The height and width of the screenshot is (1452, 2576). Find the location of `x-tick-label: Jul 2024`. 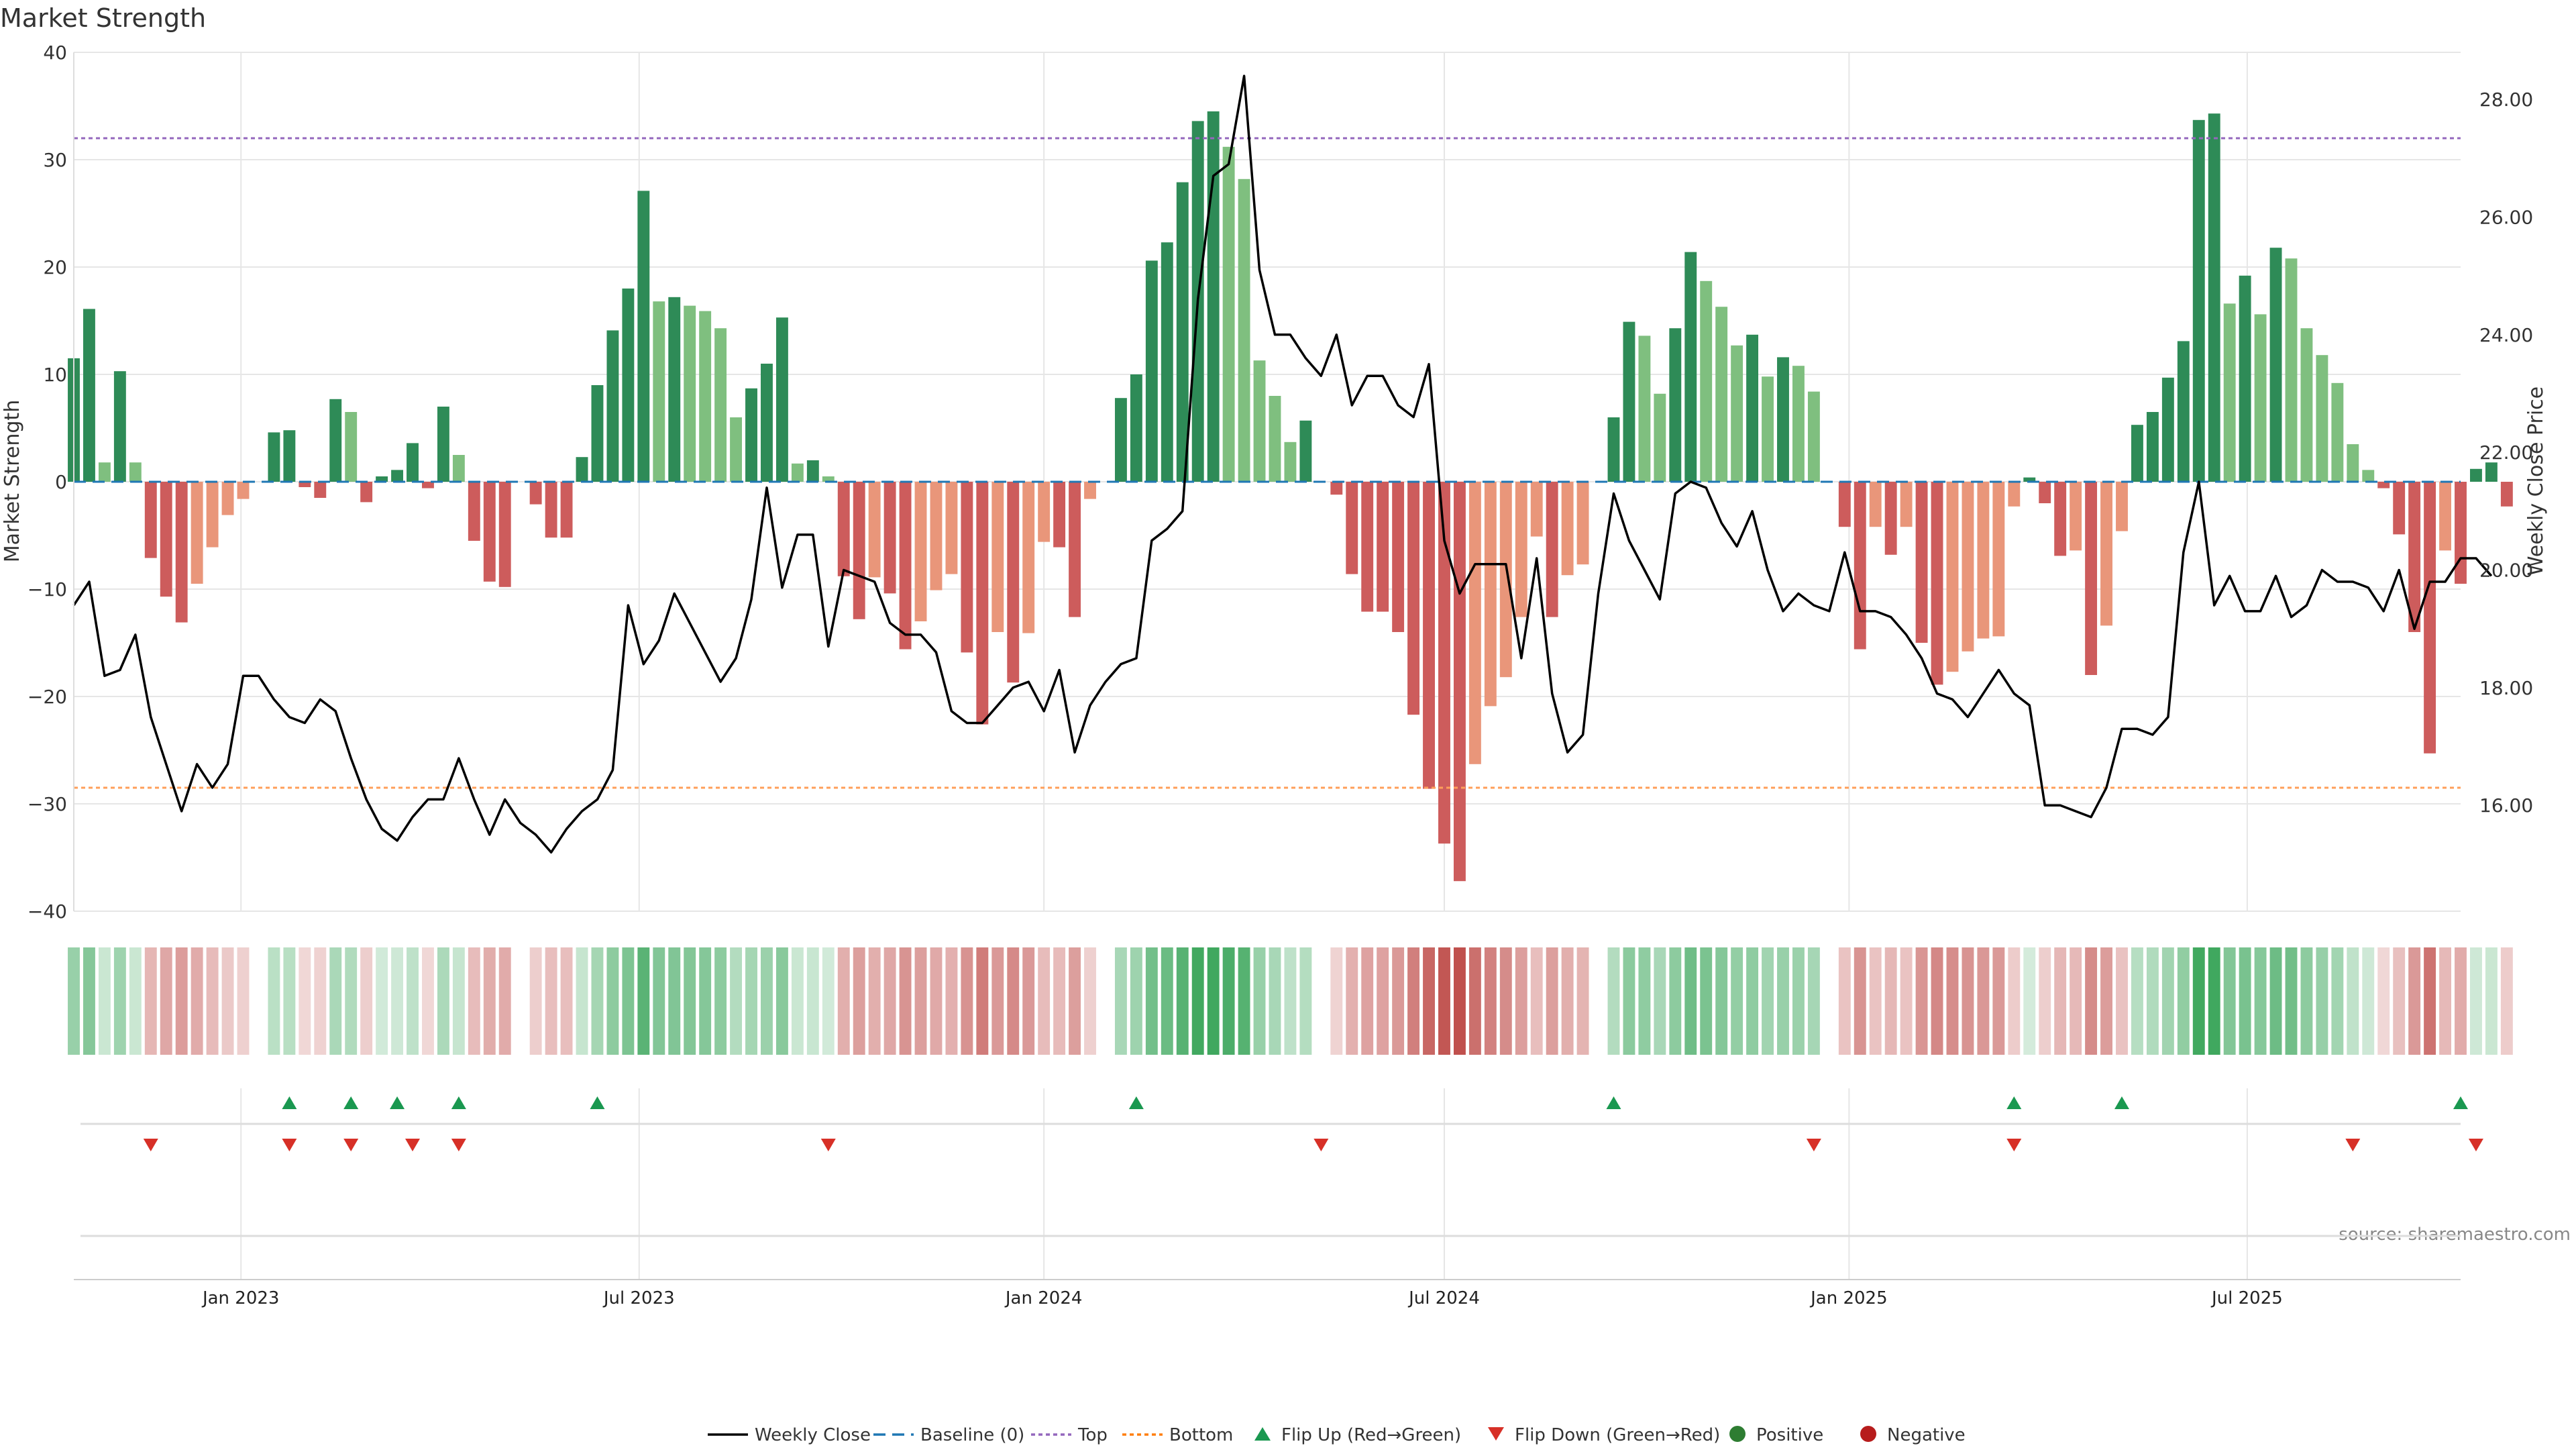

x-tick-label: Jul 2024 is located at coordinates (1443, 1298).